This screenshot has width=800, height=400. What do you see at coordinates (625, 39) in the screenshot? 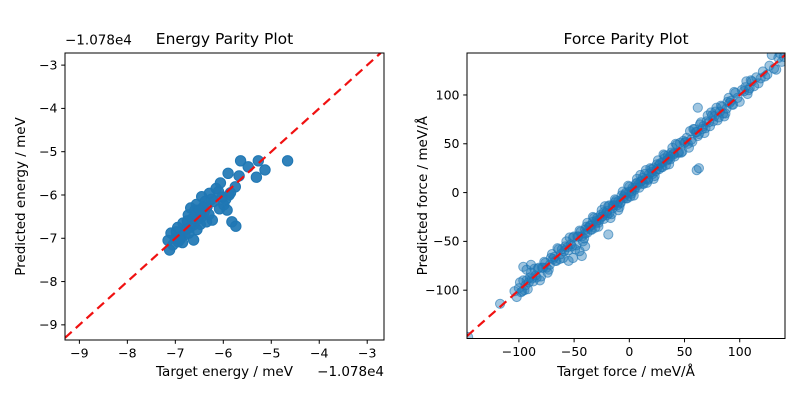
I see `force-plot-title: Force Parity Plot` at bounding box center [625, 39].